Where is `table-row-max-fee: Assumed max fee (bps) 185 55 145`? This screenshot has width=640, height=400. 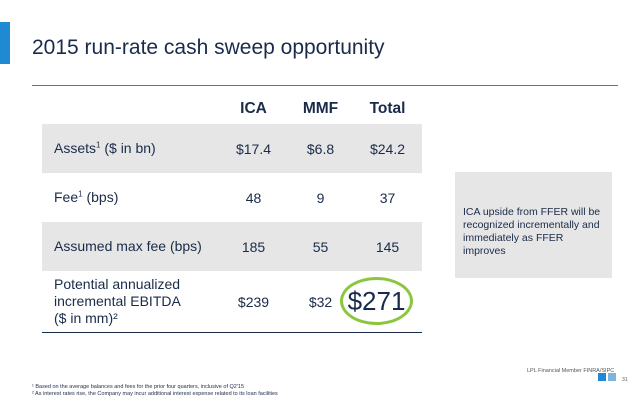
table-row-max-fee: Assumed max fee (bps) 185 55 145 is located at coordinates (232, 246).